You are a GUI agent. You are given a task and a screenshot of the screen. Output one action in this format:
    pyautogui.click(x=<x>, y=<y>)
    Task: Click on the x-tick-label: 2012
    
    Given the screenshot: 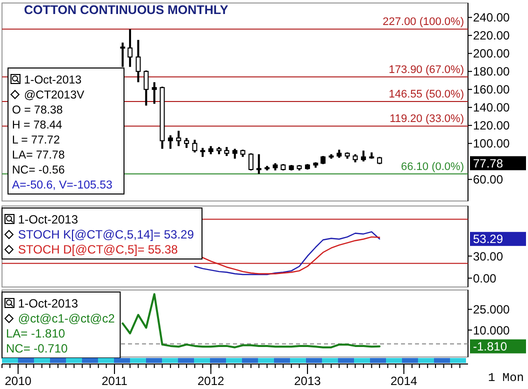 What is the action you would take?
    pyautogui.click(x=211, y=381)
    